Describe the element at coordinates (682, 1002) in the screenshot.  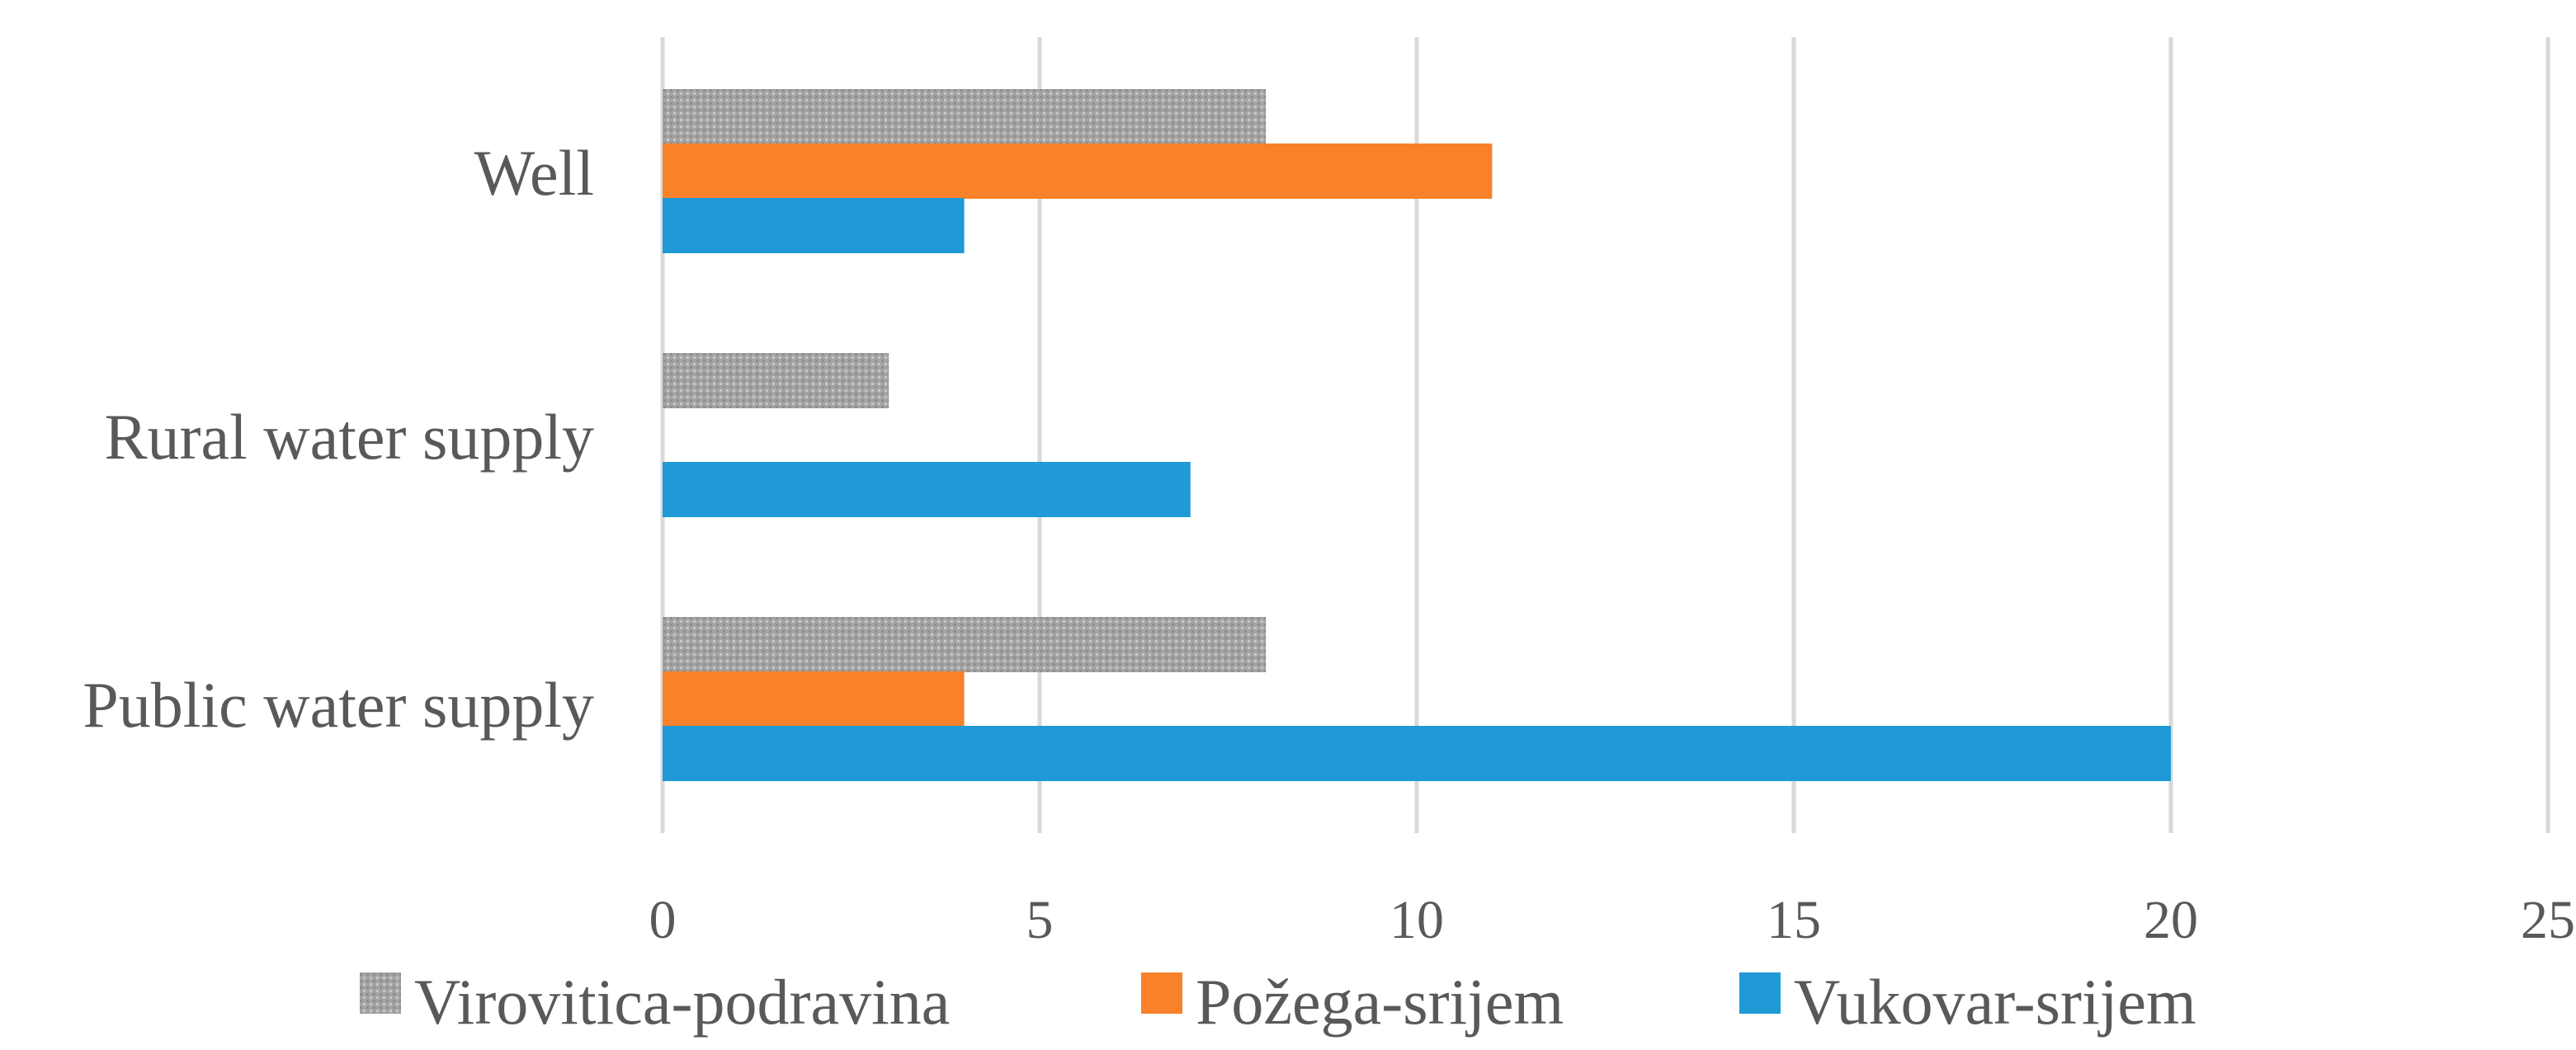
I see `legend-label-virovitica-podravina: Virovitica-podravina` at that location.